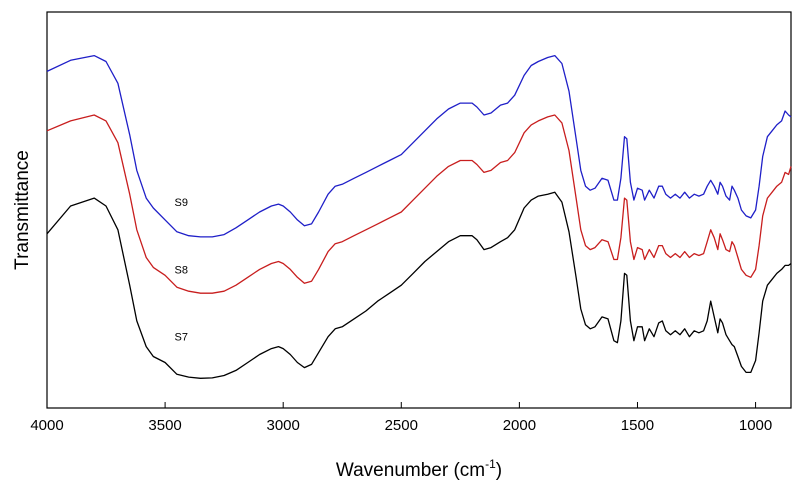  What do you see at coordinates (637, 425) in the screenshot?
I see `x-tick-label: 1500` at bounding box center [637, 425].